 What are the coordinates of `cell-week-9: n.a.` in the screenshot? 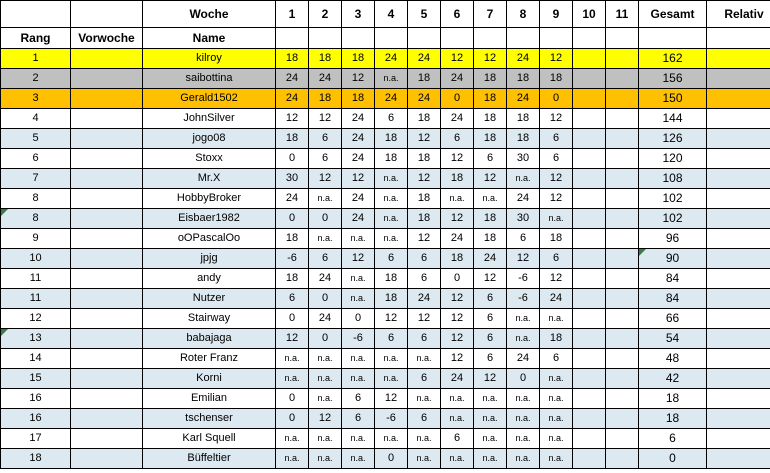 It's located at (556, 318).